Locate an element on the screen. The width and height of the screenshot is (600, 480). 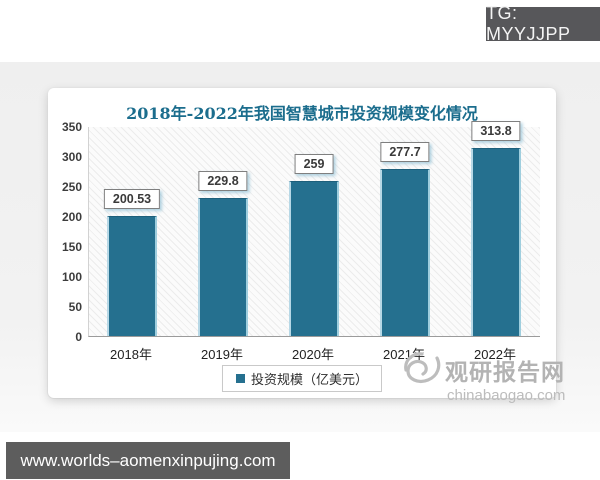
footer-url-bar: www.worlds–aomenxinpujing.com is located at coordinates (148, 460).